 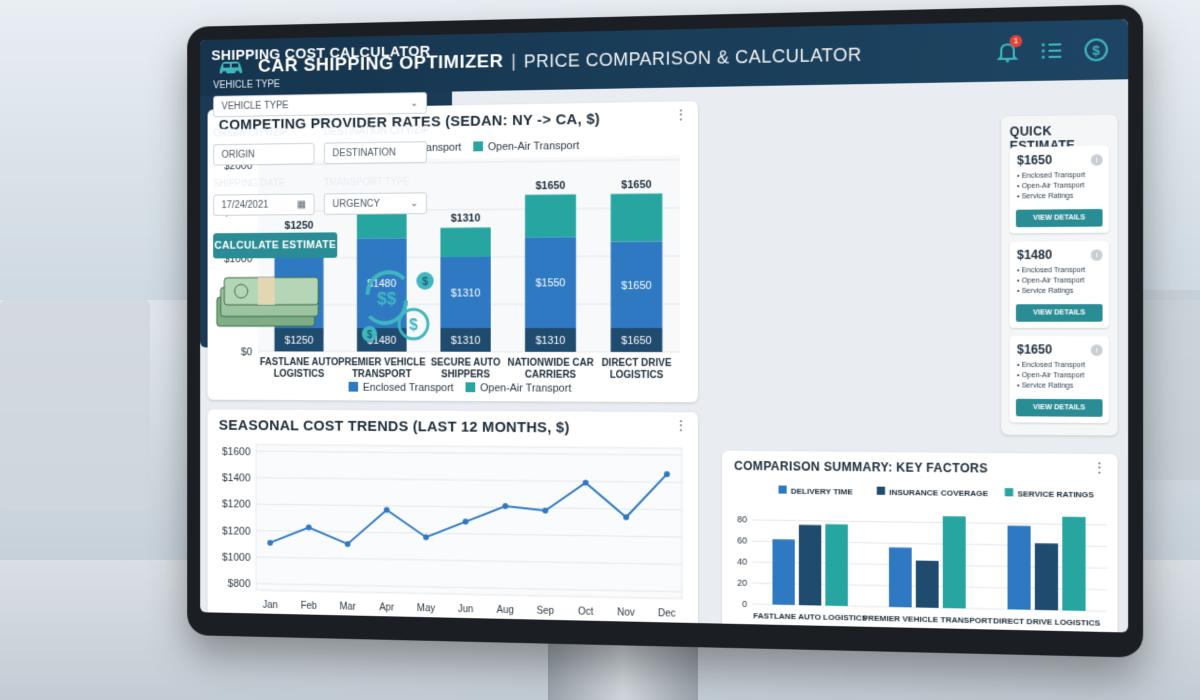 What do you see at coordinates (1046, 622) in the screenshot?
I see `x-category-label: DIRECT DRIVE LOGISTICS` at bounding box center [1046, 622].